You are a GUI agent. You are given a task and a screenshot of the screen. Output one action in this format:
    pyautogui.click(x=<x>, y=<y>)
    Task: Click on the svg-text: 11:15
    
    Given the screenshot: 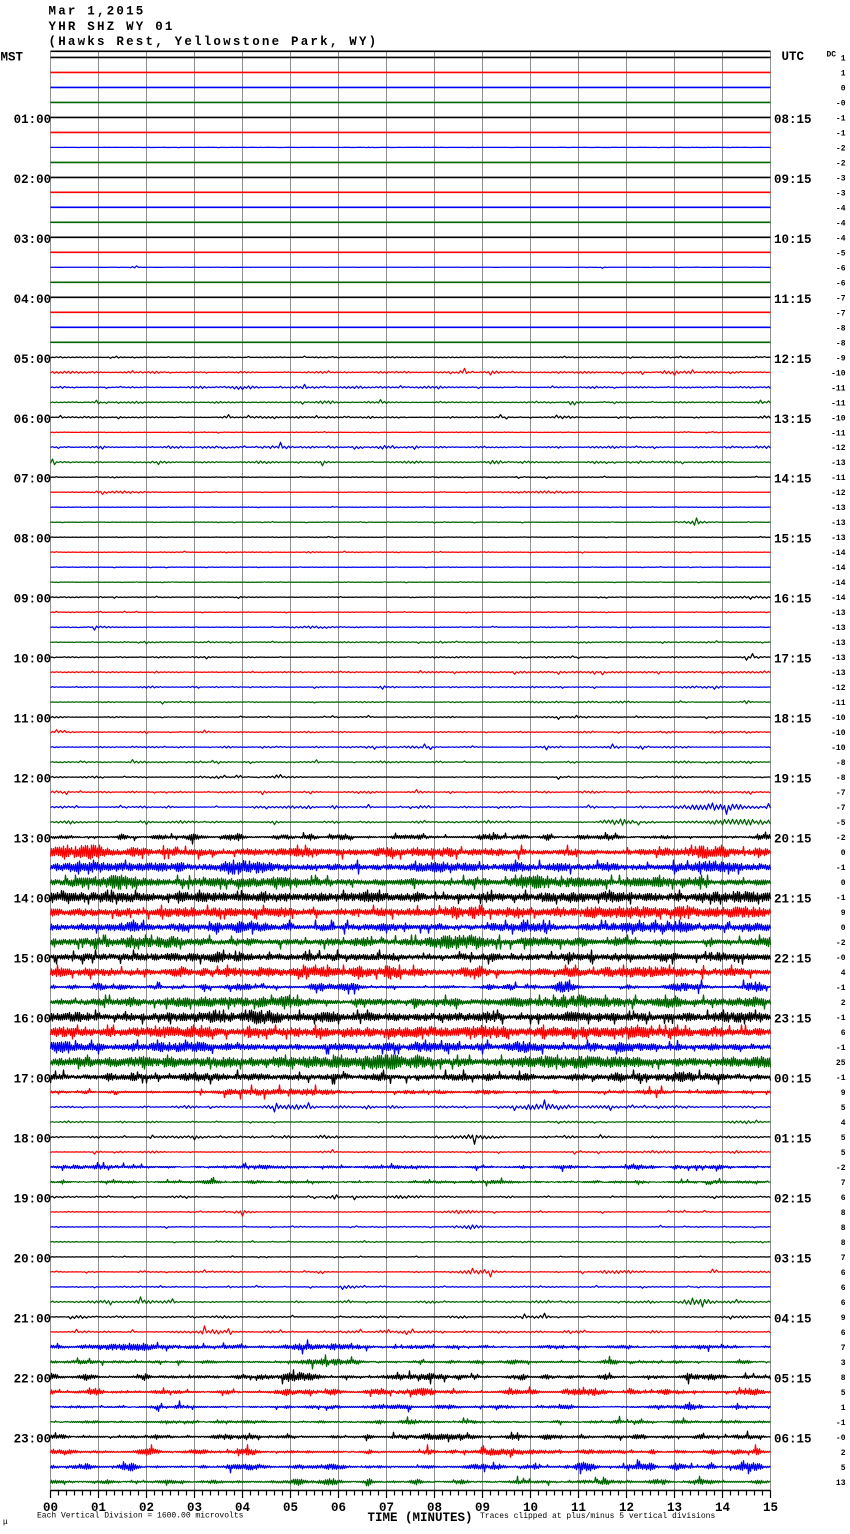 What is the action you would take?
    pyautogui.click(x=793, y=300)
    